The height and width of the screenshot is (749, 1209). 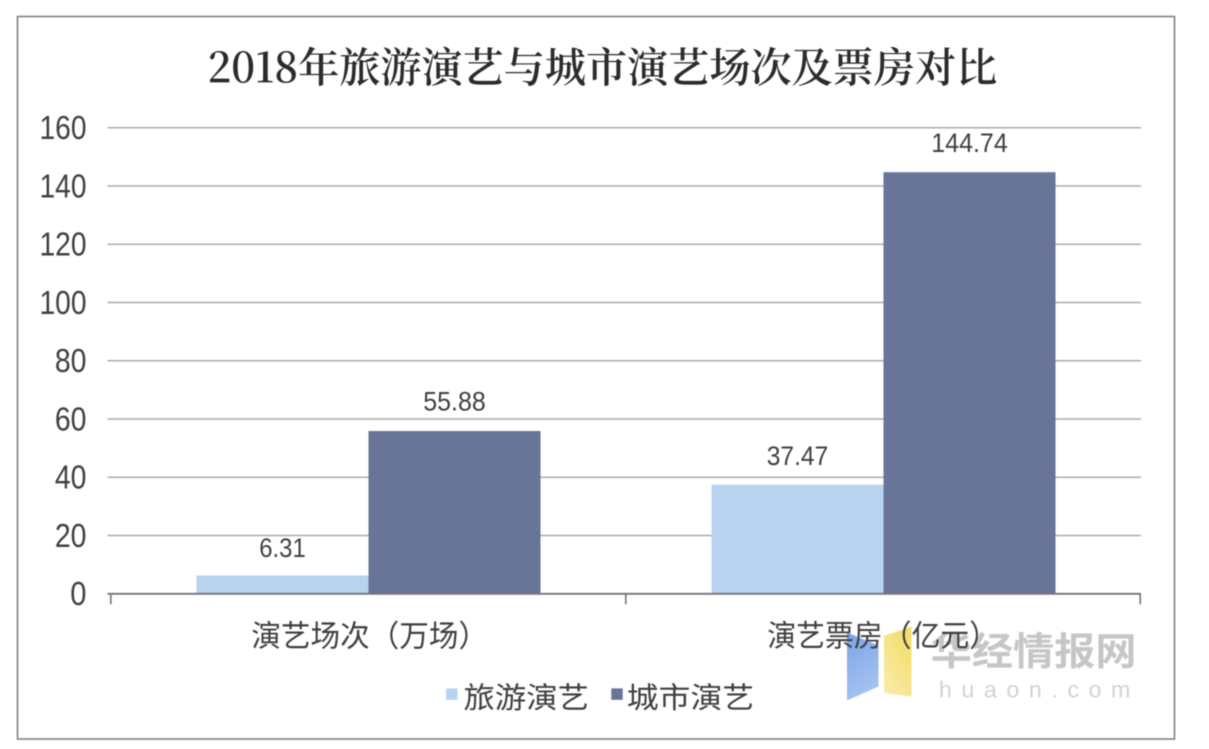 What do you see at coordinates (71, 360) in the screenshot?
I see `svg-text: 80` at bounding box center [71, 360].